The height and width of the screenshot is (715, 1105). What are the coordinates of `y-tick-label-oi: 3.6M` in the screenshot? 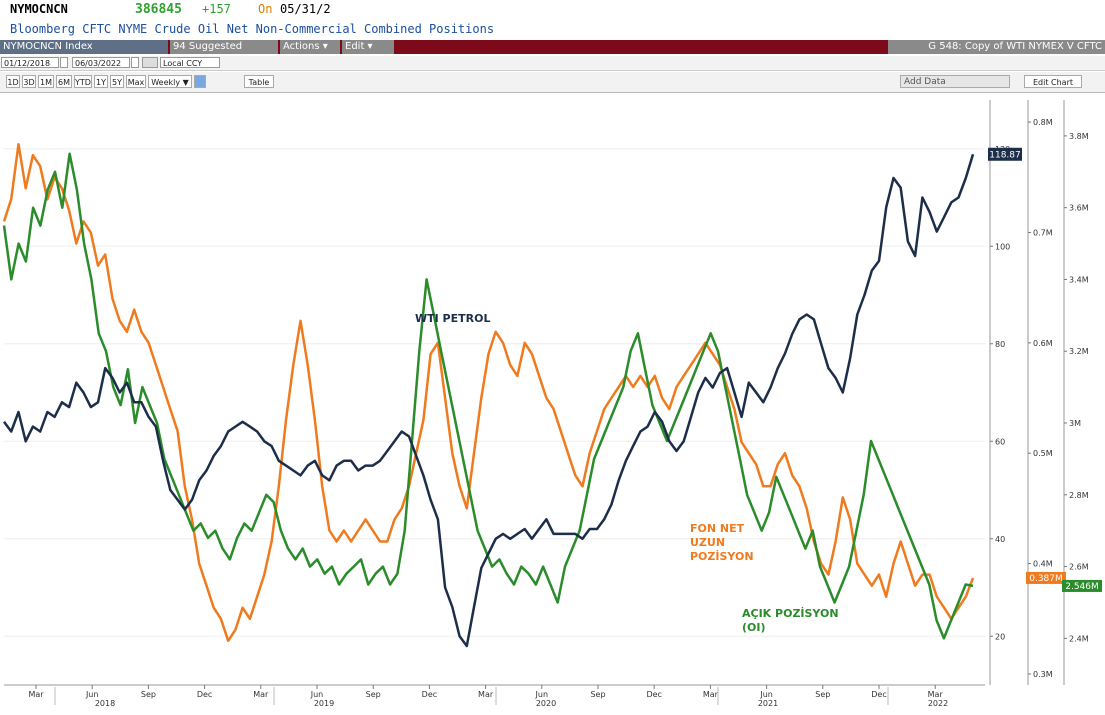 It's located at (1079, 208).